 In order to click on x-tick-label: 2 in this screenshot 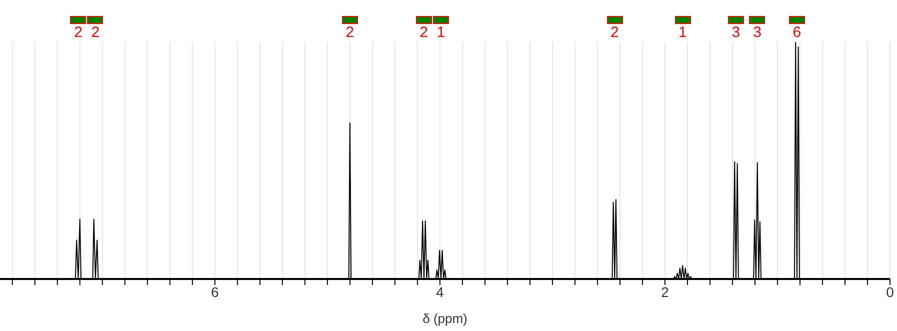, I will do `click(665, 292)`.